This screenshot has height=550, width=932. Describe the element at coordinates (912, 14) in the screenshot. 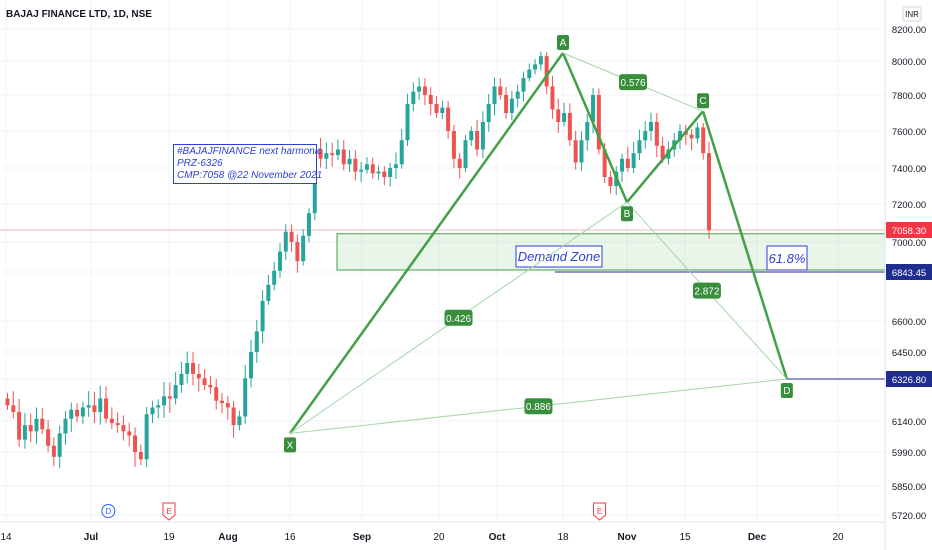

I see `currency-label: INR` at that location.